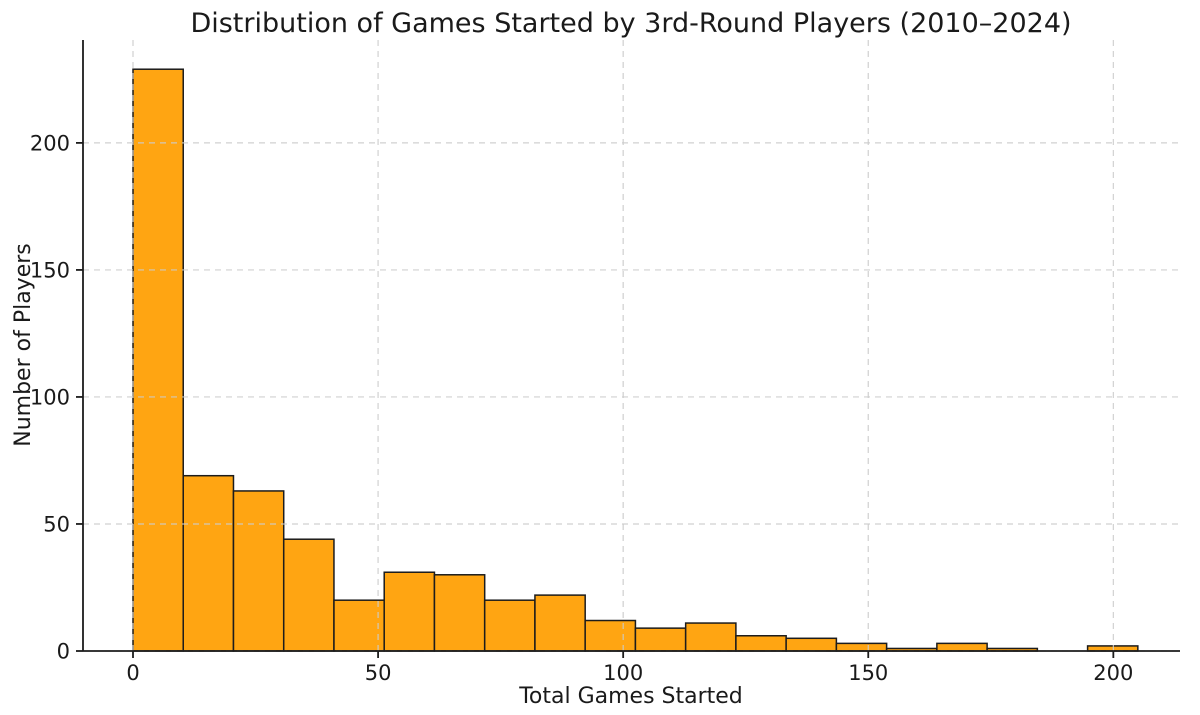 The height and width of the screenshot is (715, 1200). I want to click on y-tick-label-50: 50, so click(56, 524).